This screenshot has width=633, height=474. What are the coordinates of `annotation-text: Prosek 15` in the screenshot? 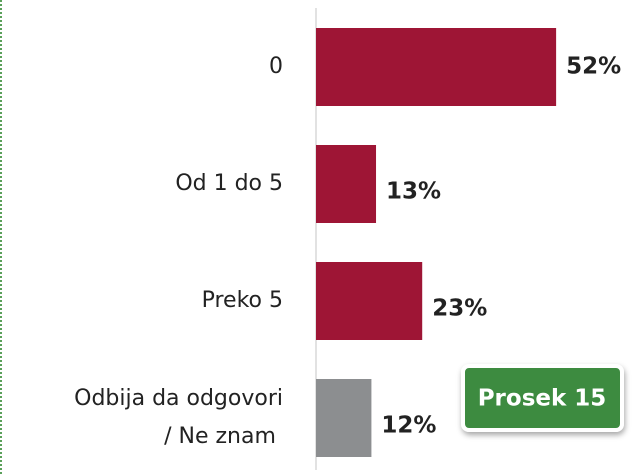 It's located at (542, 399).